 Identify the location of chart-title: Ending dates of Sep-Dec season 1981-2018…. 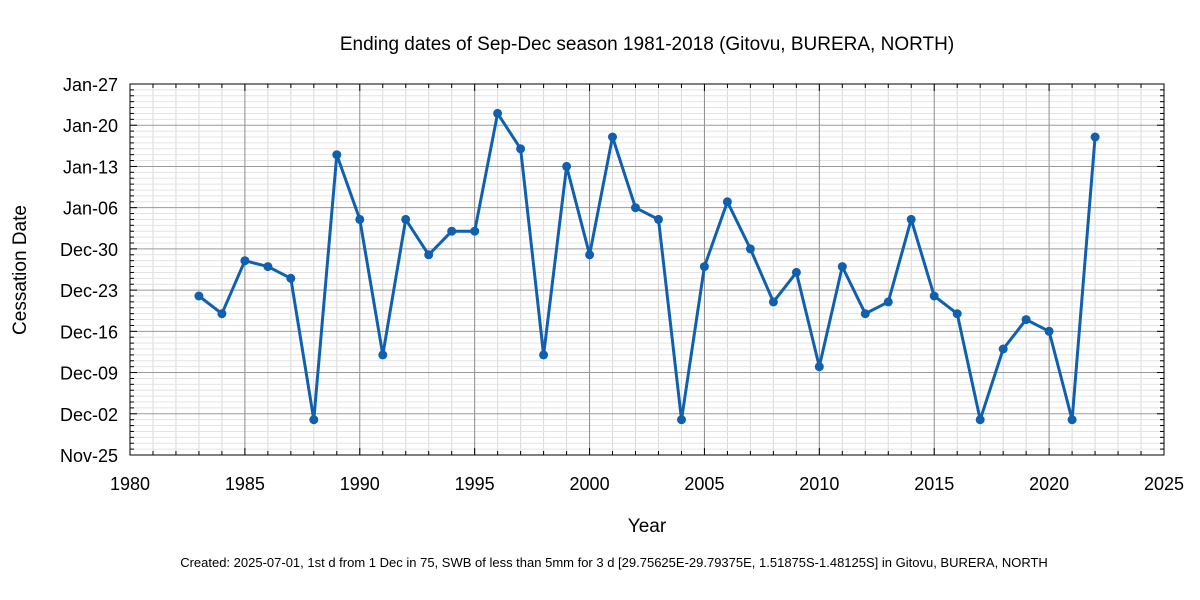
(647, 44).